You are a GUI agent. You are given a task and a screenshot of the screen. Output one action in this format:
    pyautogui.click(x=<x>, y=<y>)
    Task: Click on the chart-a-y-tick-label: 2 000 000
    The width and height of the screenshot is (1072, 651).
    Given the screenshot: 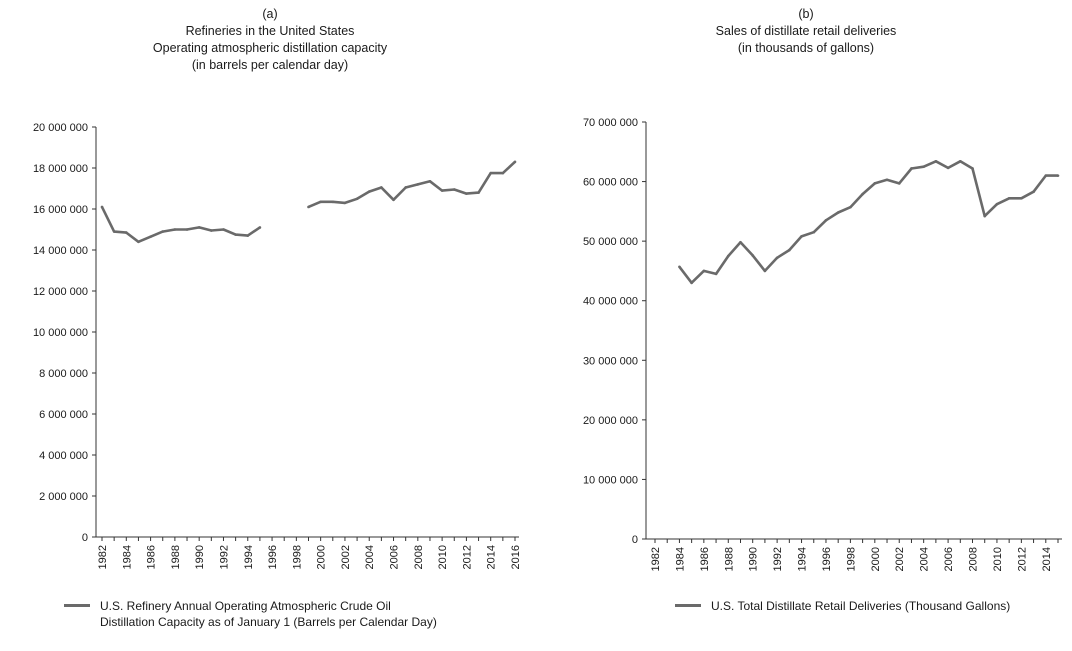 What is the action you would take?
    pyautogui.click(x=63, y=497)
    